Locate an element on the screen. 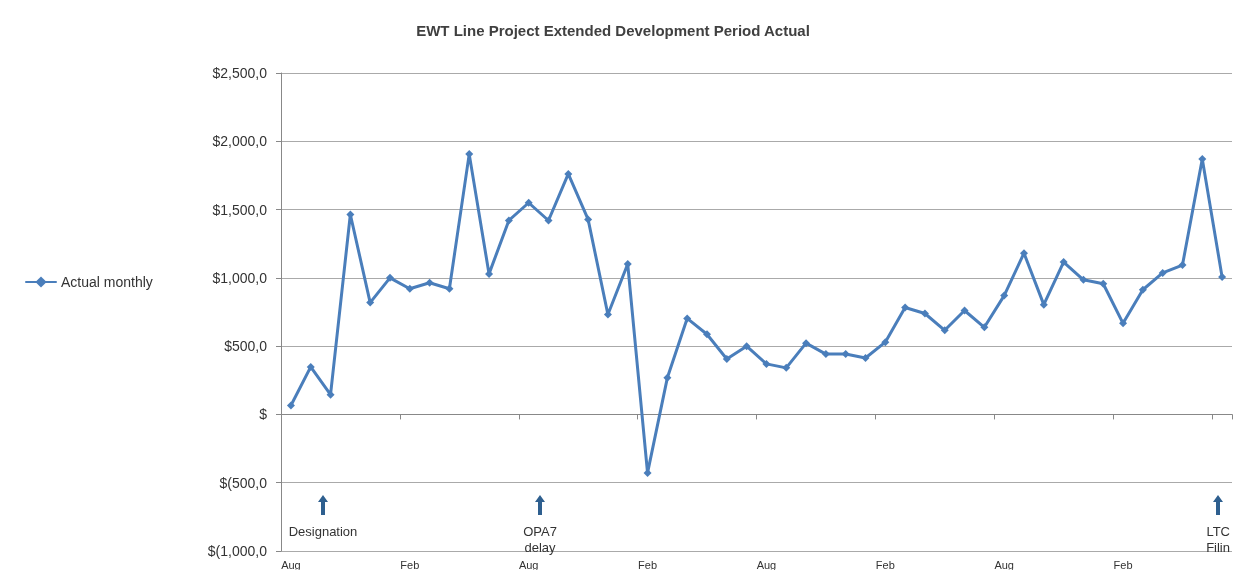 The image size is (1238, 570). annotation: Designation is located at coordinates (323, 532).